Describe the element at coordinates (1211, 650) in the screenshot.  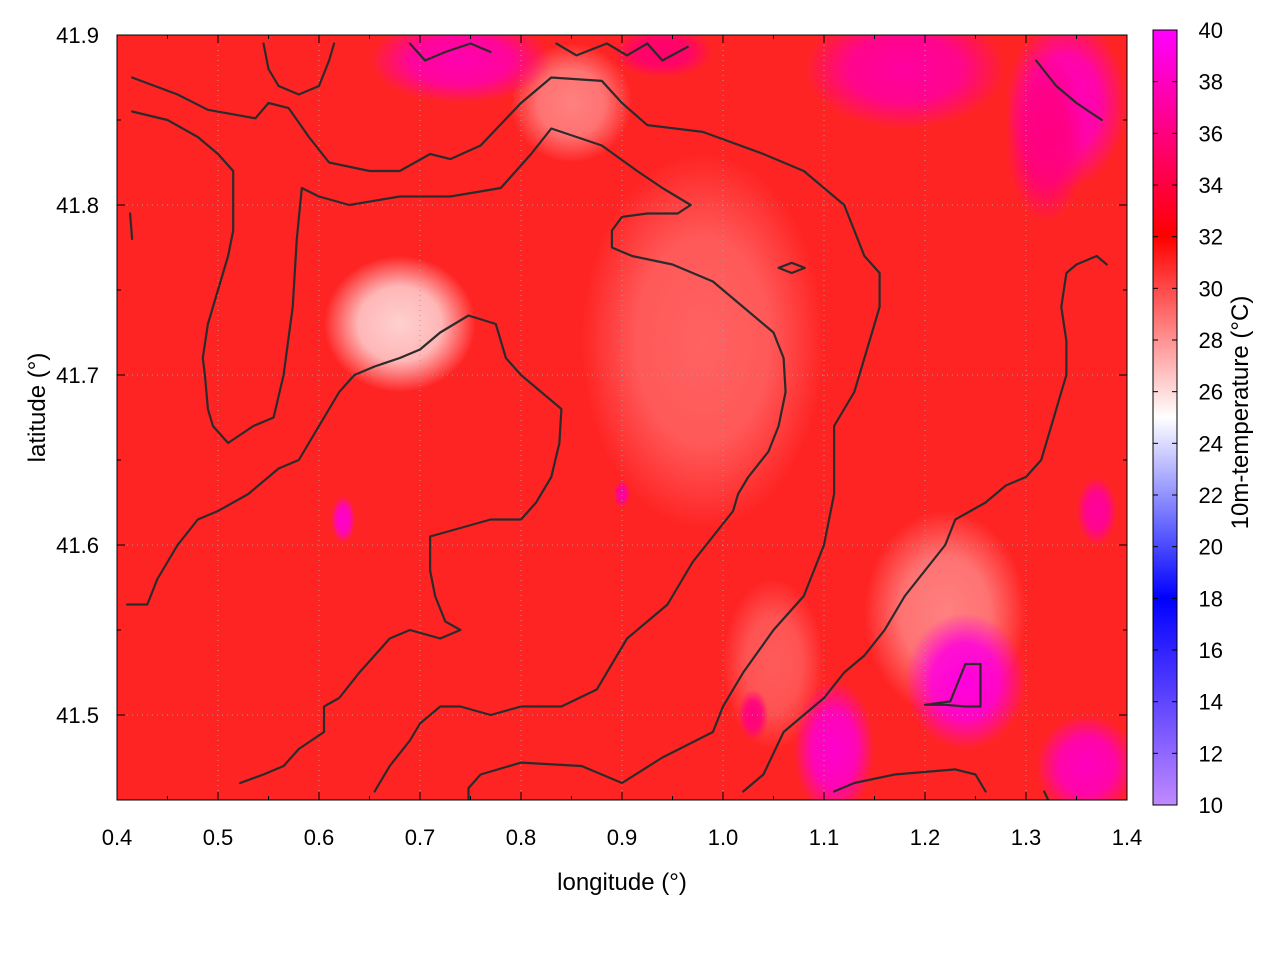
I see `colorbar-tick-label: 16` at that location.